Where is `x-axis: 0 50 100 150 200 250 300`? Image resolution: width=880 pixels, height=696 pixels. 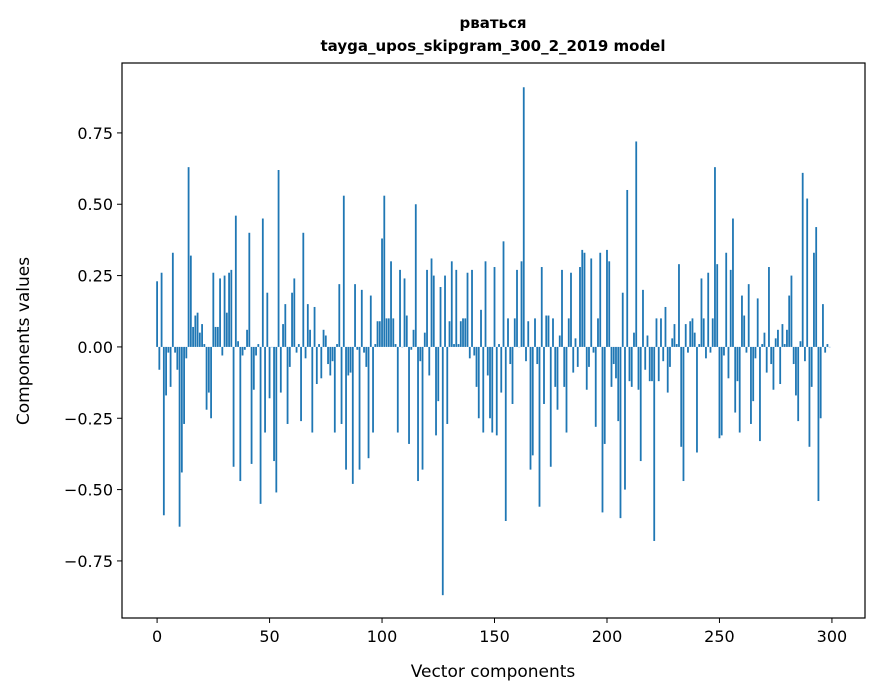
x-axis: 0 50 100 150 200 250 300 is located at coordinates (499, 632).